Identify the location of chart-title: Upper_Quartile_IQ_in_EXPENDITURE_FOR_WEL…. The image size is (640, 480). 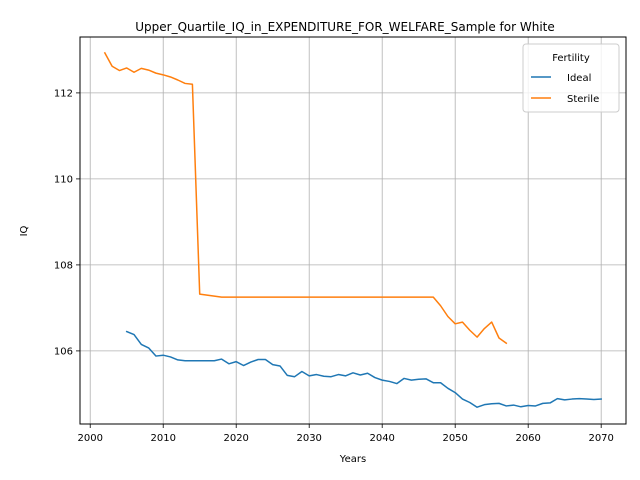
(345, 27).